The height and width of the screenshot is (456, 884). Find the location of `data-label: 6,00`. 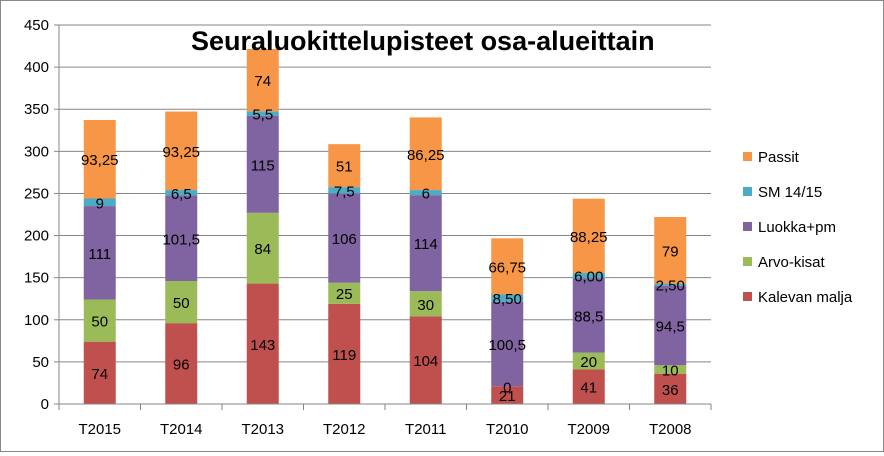

data-label: 6,00 is located at coordinates (588, 277).